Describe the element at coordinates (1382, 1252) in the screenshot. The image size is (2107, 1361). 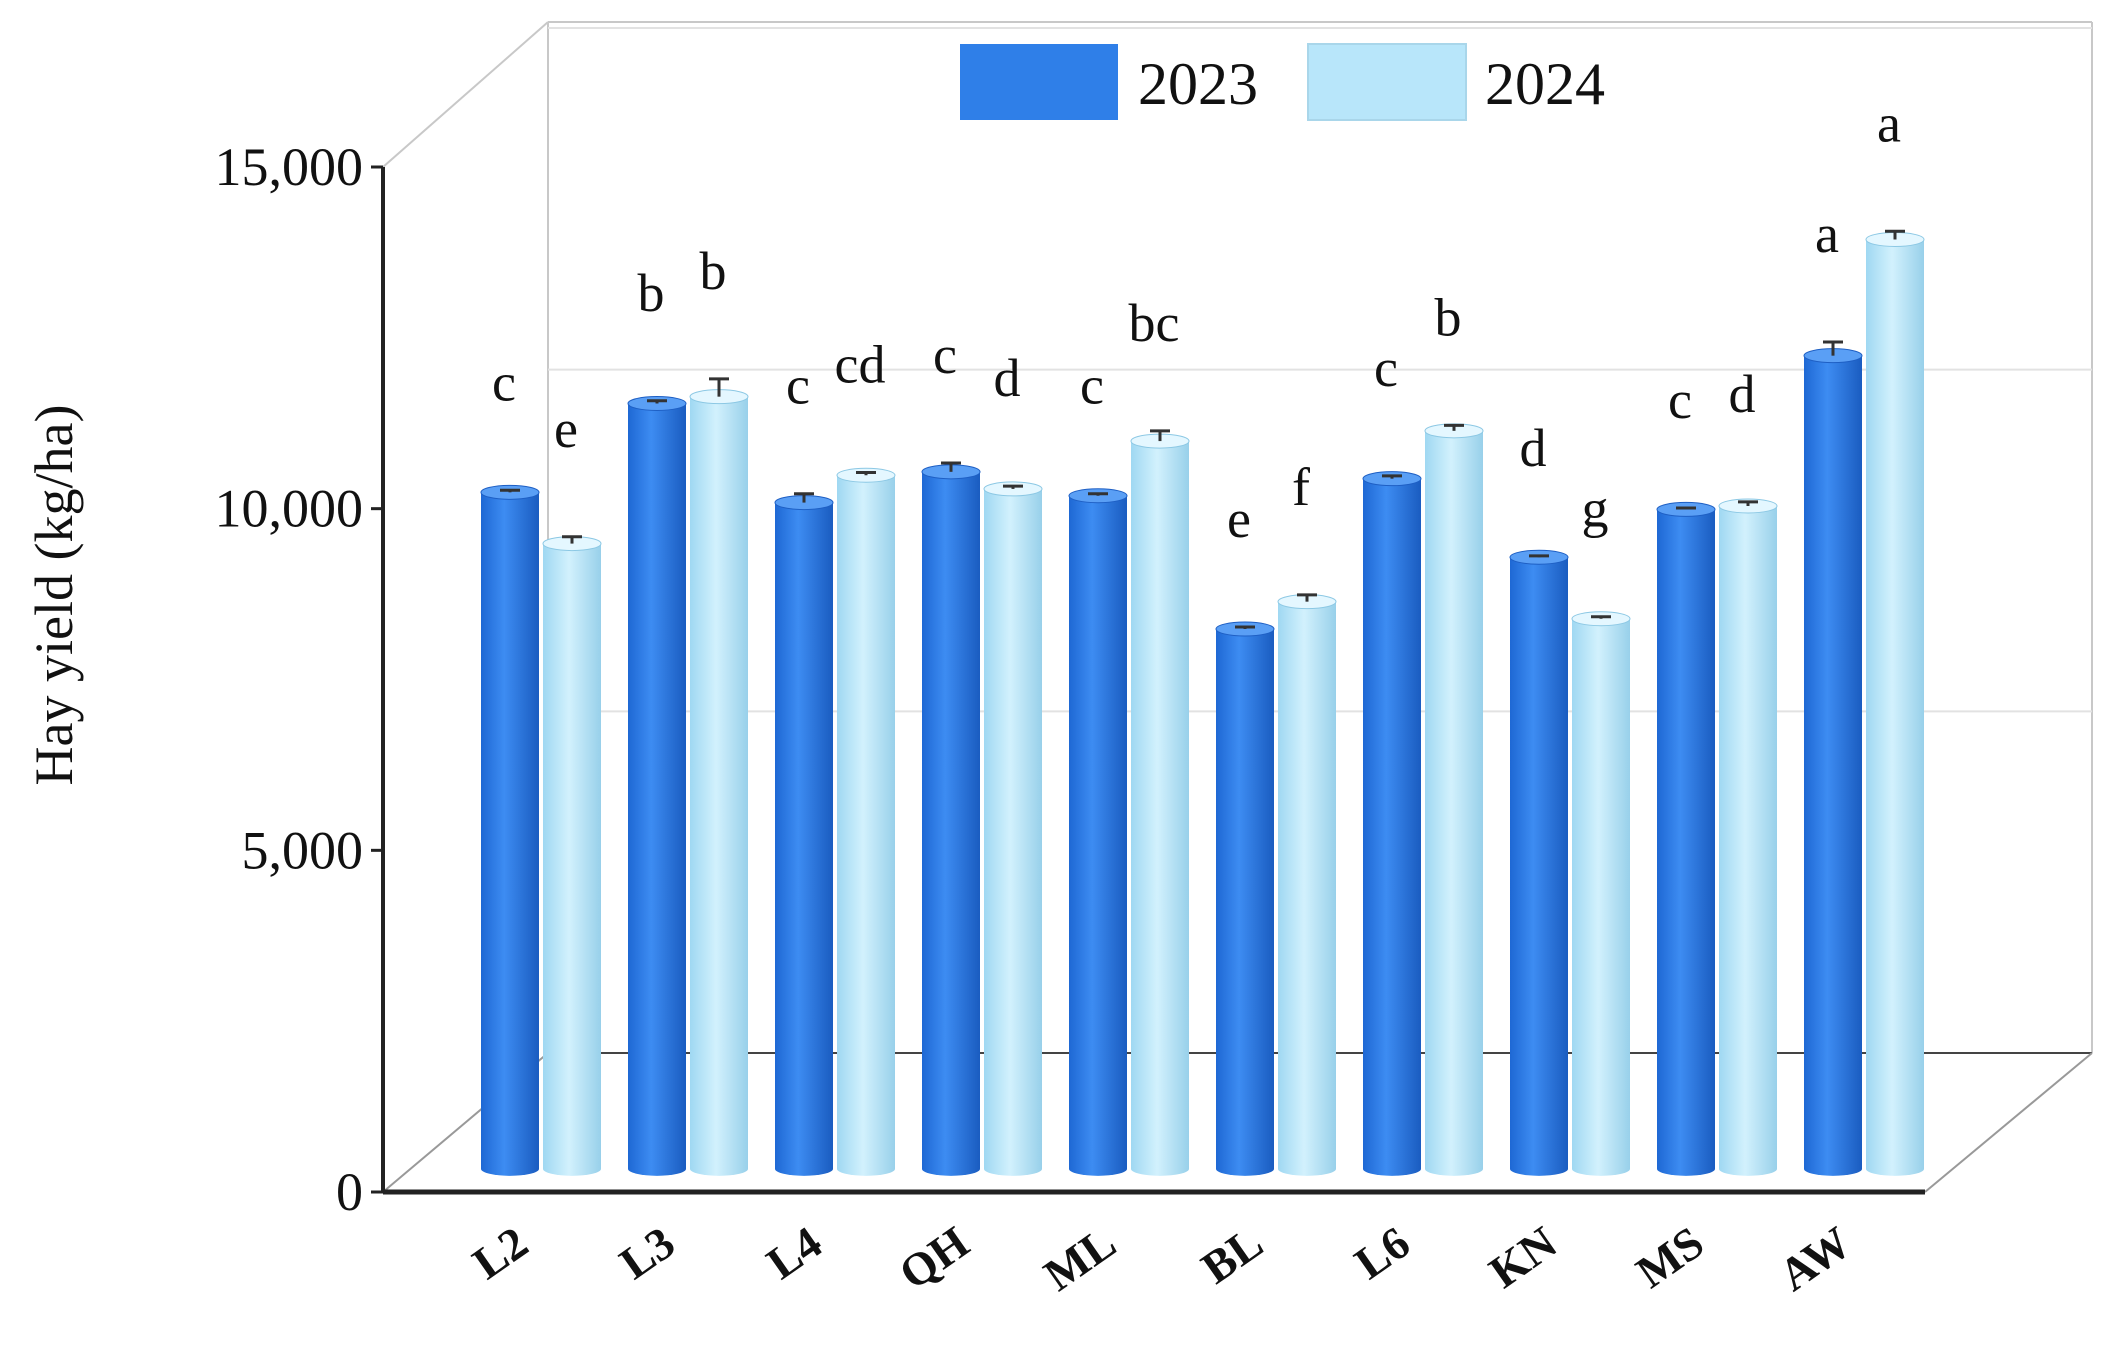
I see `x-tick-label: L6` at that location.